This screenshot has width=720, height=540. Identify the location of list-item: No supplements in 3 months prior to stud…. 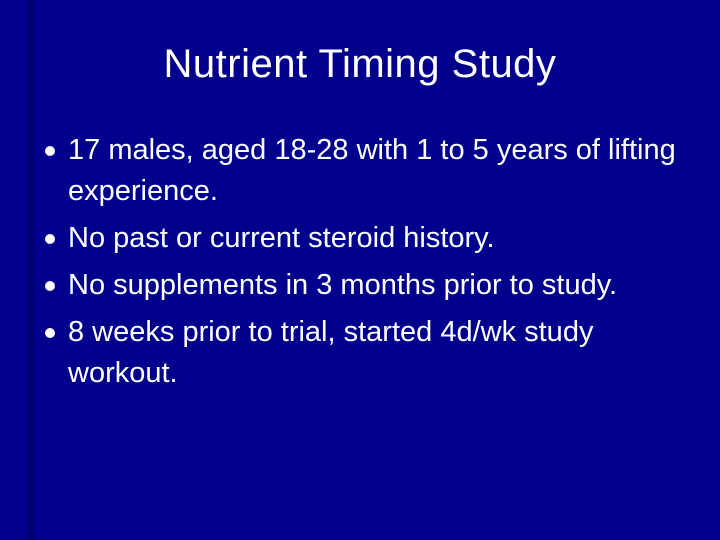
(367, 285).